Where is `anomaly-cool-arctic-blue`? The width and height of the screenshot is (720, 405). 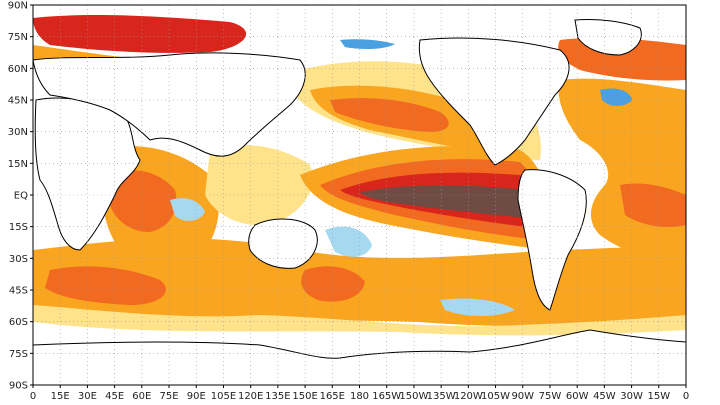 anomaly-cool-arctic-blue is located at coordinates (367, 44).